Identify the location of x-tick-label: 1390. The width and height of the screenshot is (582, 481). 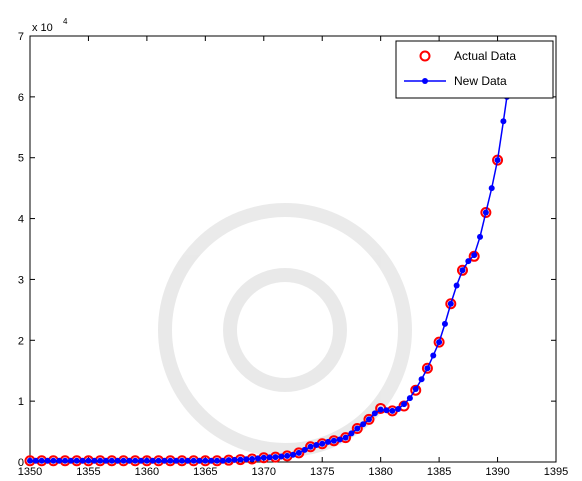
(497, 472).